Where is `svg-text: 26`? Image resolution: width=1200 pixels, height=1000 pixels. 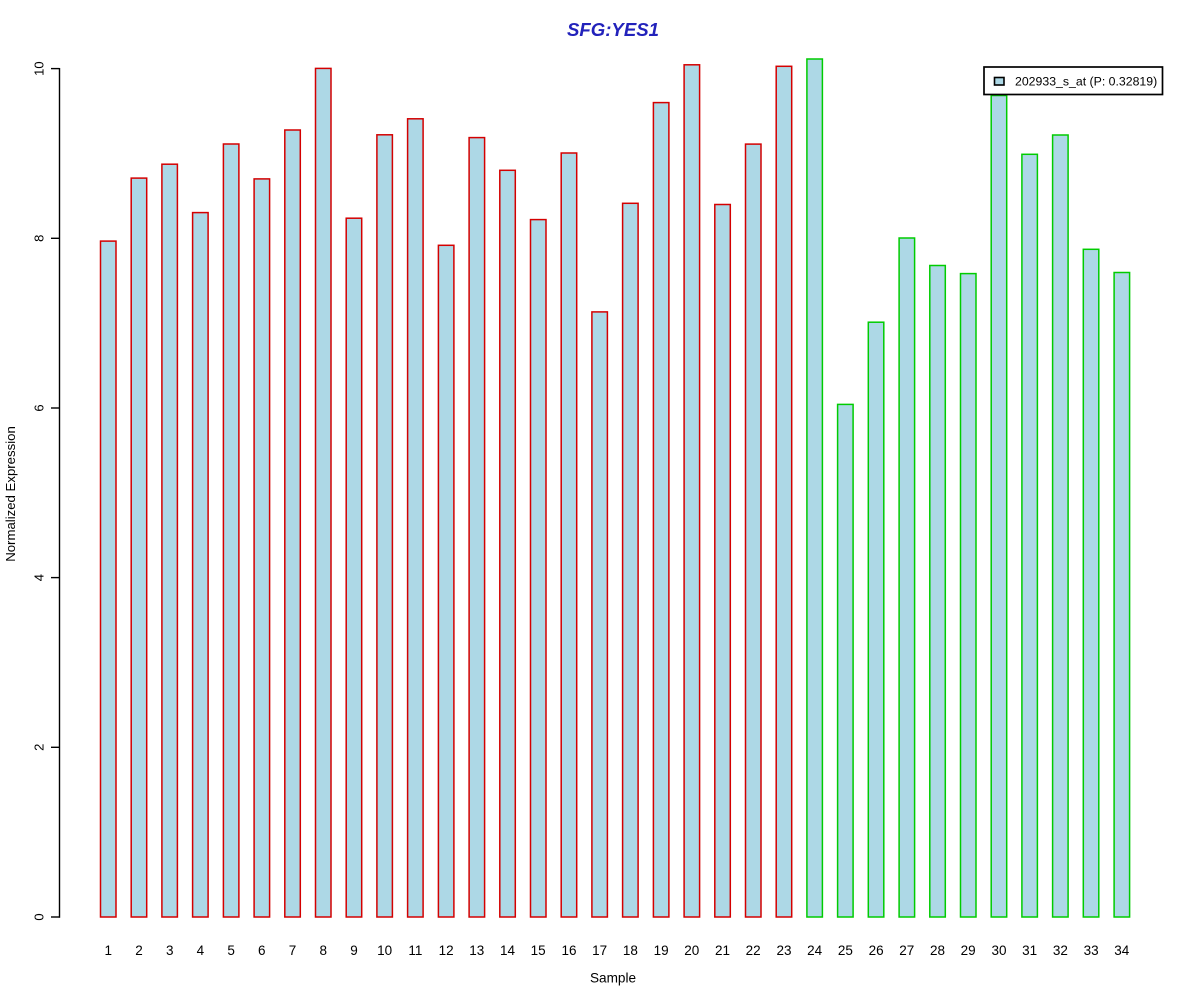 svg-text: 26 is located at coordinates (876, 950).